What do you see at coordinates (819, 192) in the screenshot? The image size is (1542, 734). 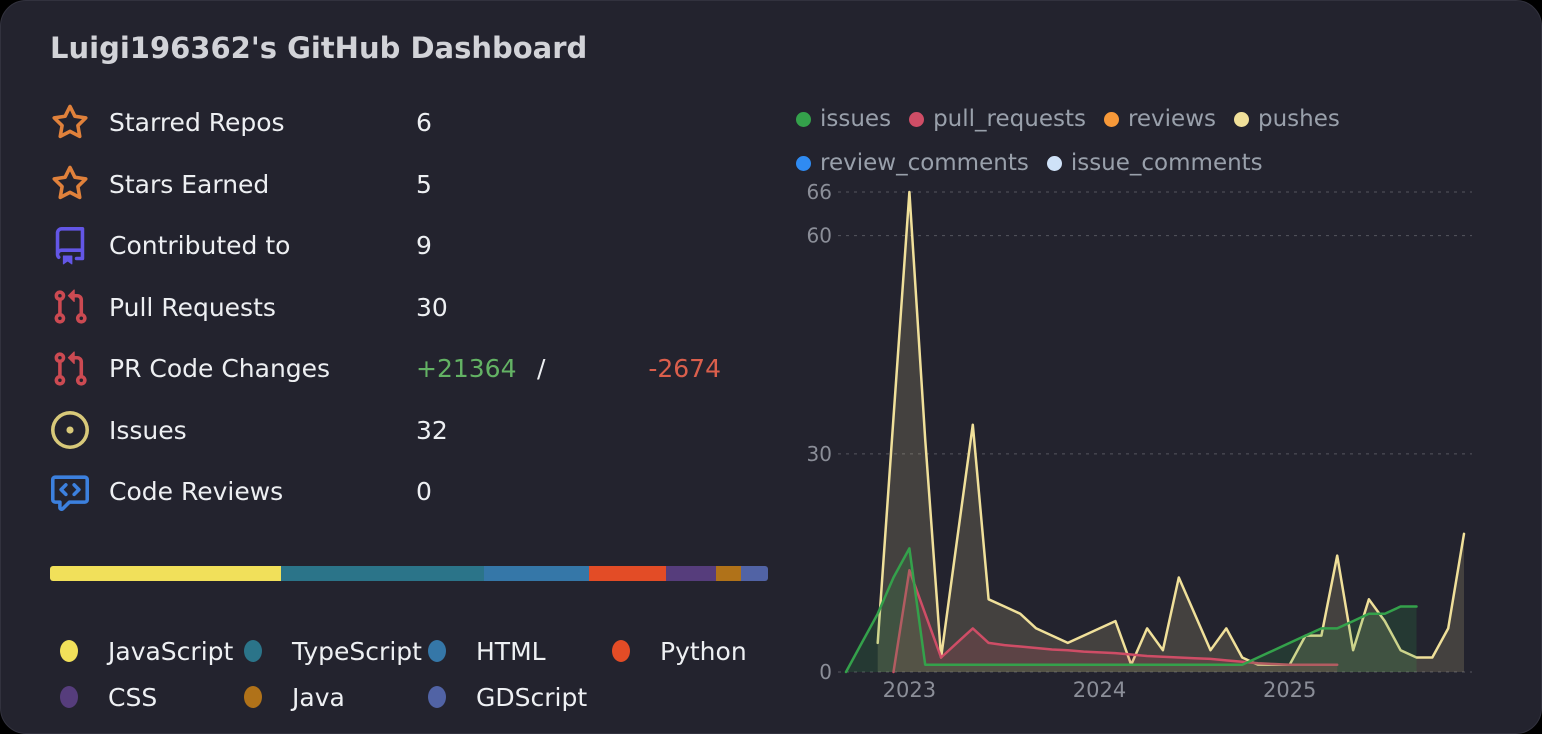 I see `y-axis-tick-label: 66` at bounding box center [819, 192].